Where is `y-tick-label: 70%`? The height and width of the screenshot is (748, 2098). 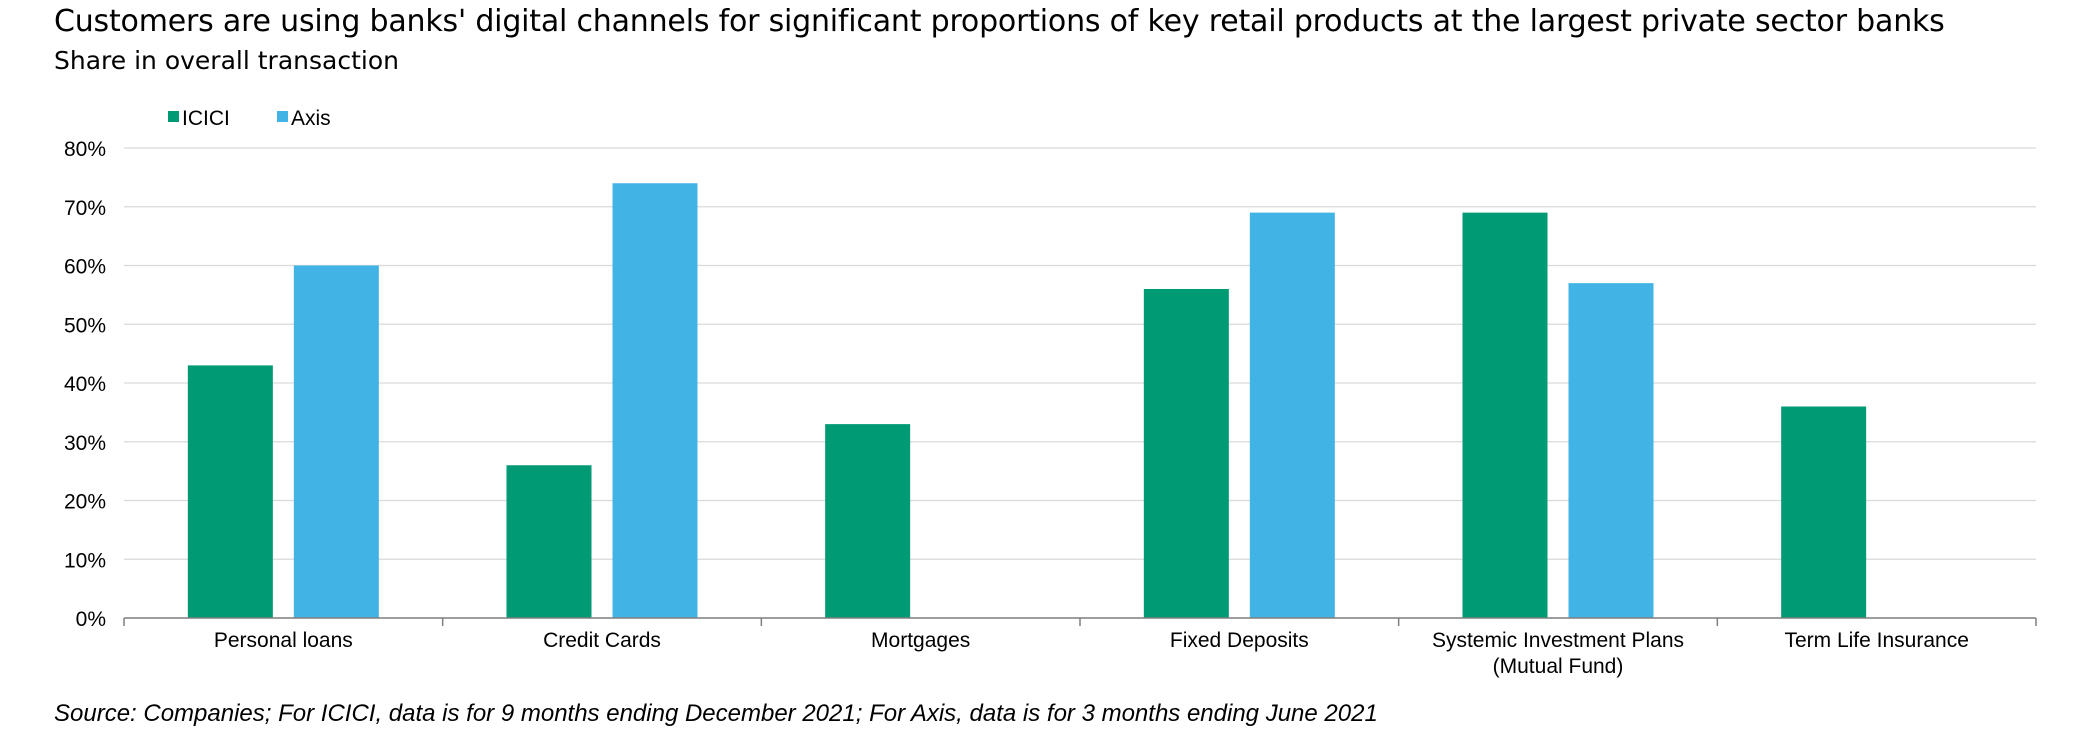
y-tick-label: 70% is located at coordinates (85, 208).